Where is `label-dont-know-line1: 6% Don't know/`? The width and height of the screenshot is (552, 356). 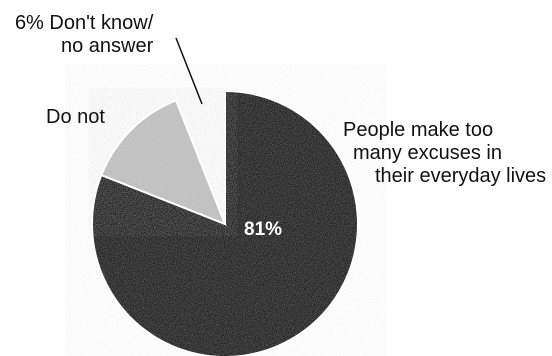 label-dont-know-line1: 6% Don't know/ is located at coordinates (84, 23).